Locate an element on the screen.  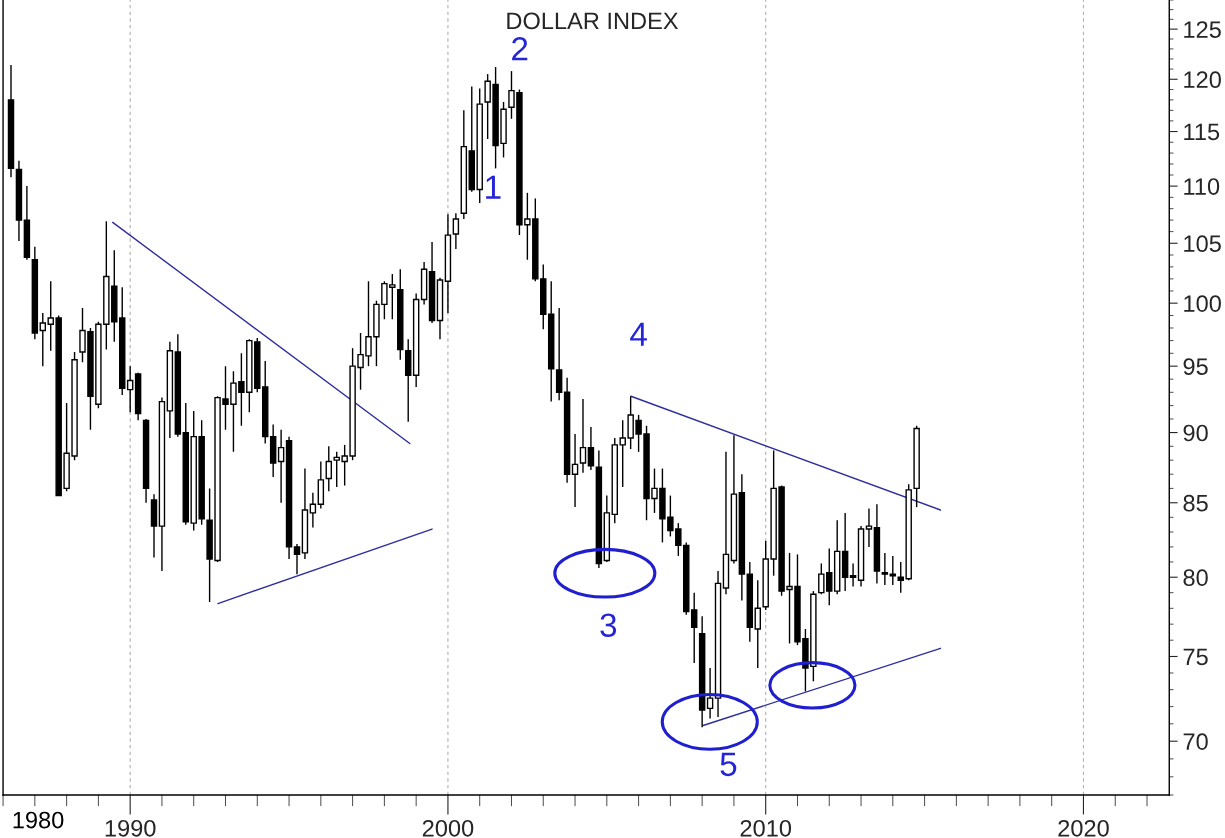
y-tick-label: 70 is located at coordinates (1195, 741).